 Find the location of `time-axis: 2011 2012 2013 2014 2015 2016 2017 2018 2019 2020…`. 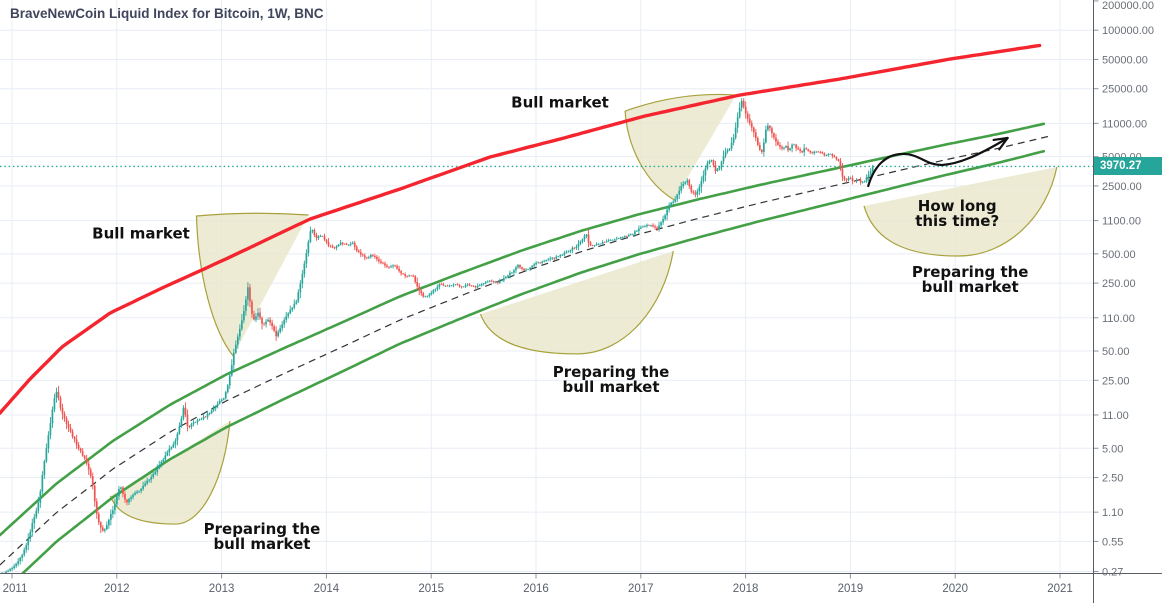

time-axis: 2011 2012 2013 2014 2015 2016 2017 2018 2019 2020… is located at coordinates (538, 584).